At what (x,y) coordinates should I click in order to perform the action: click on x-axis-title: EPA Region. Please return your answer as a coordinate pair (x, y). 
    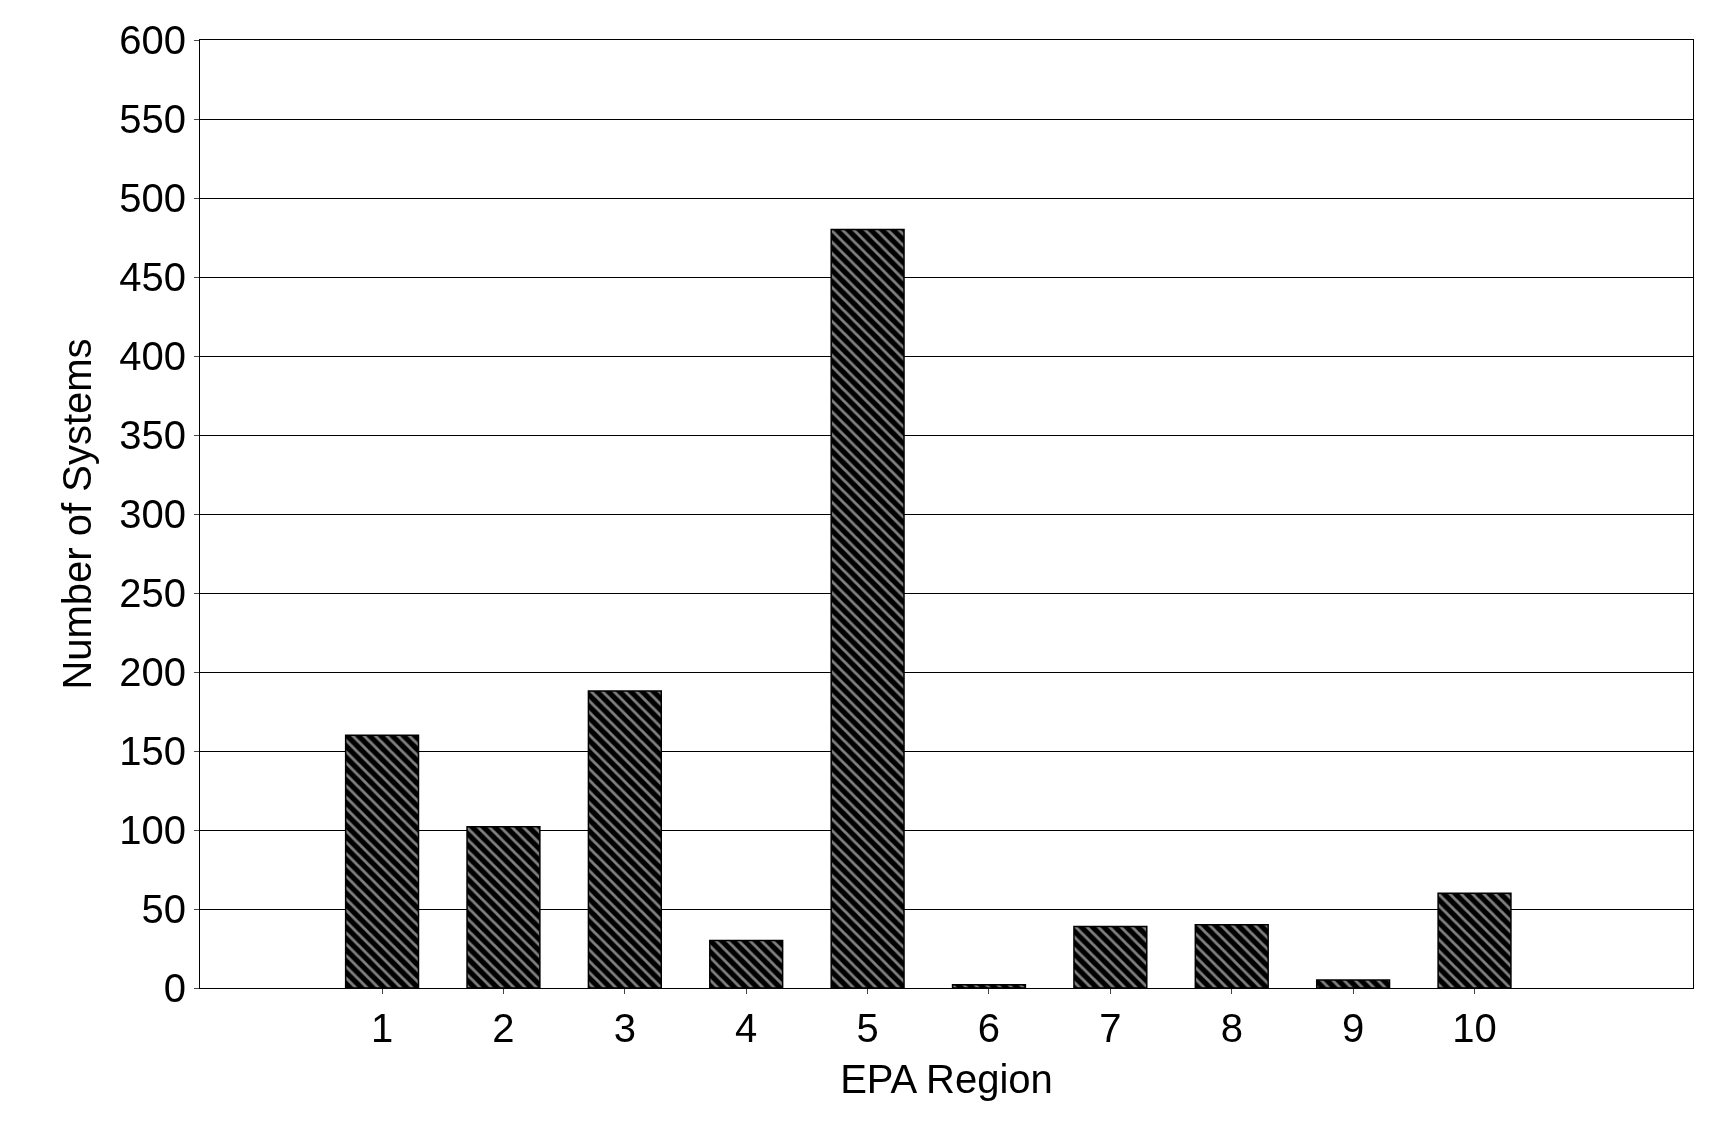
    Looking at the image, I should click on (946, 1078).